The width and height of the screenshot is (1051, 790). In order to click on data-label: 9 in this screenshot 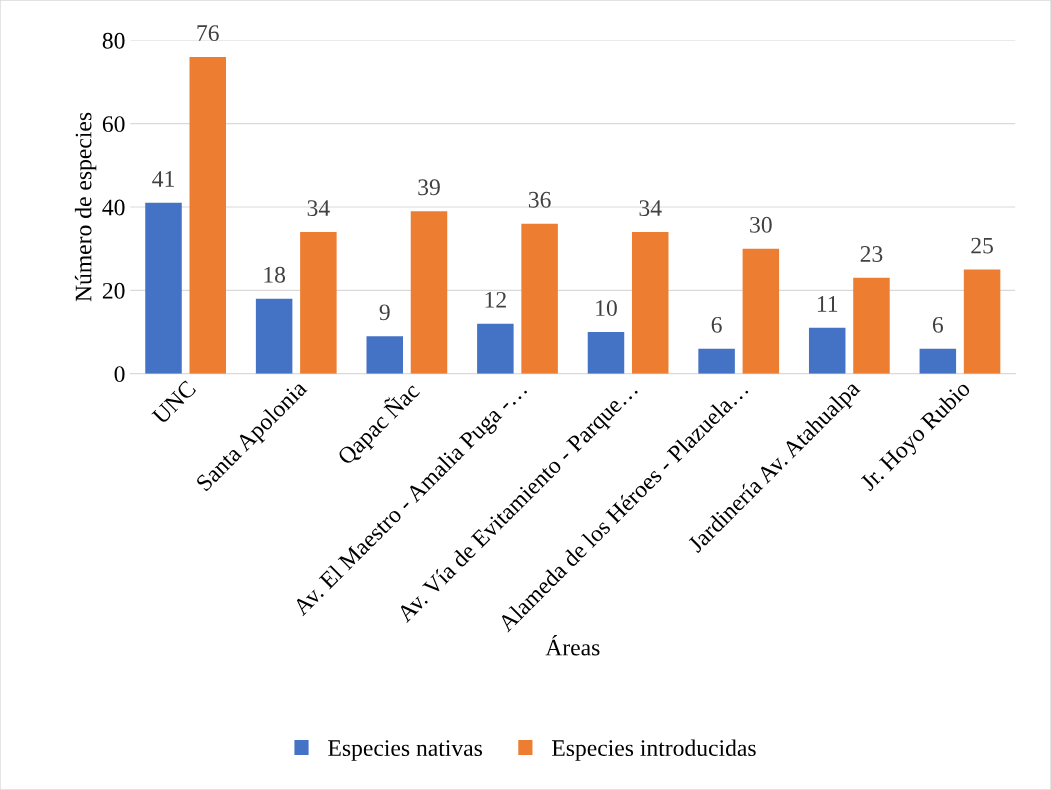, I will do `click(384, 312)`.